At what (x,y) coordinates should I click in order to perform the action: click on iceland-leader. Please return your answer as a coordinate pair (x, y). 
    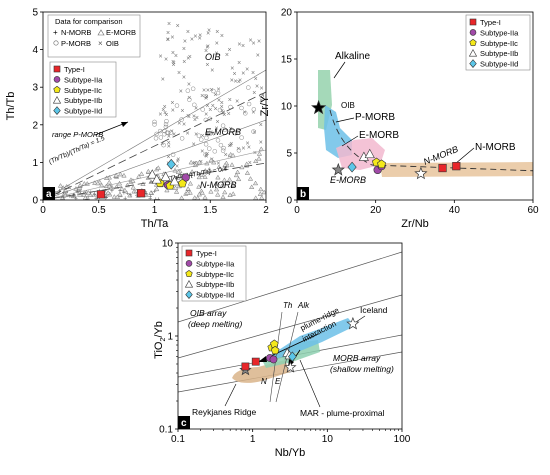
    Looking at the image, I should click on (360, 319).